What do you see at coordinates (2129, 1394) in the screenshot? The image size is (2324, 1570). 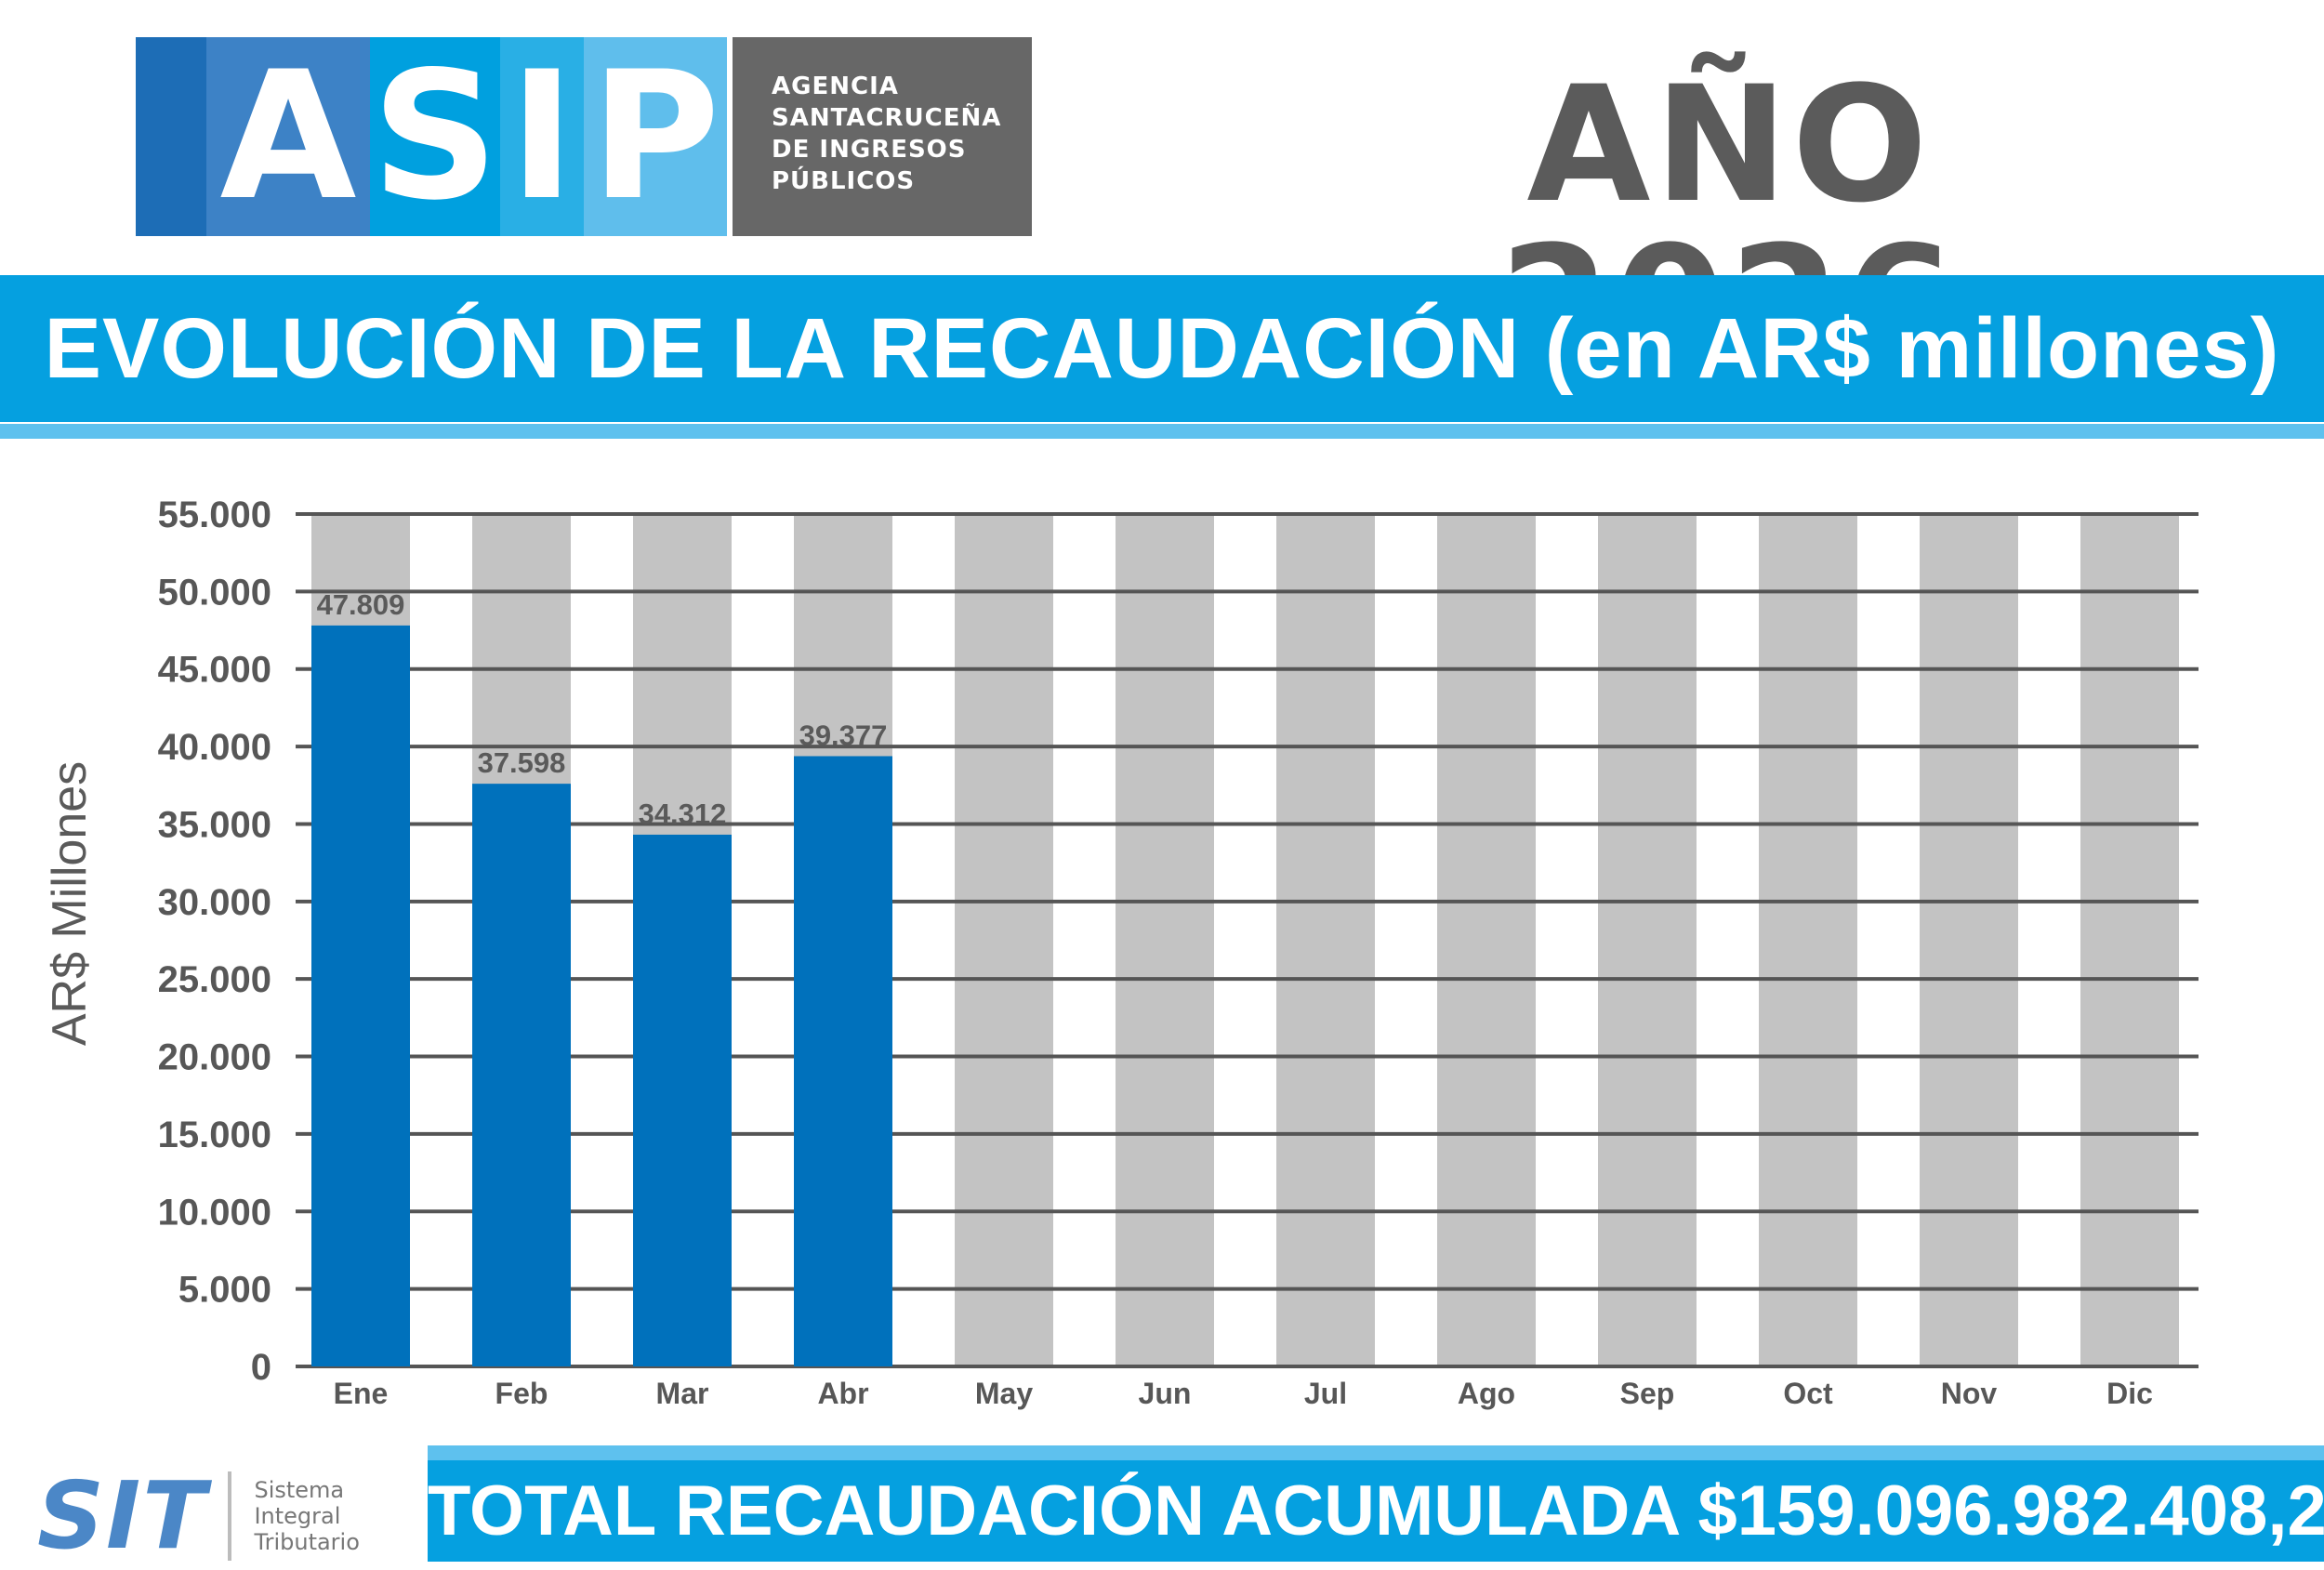 I see `x-tick-dic: Dic` at bounding box center [2129, 1394].